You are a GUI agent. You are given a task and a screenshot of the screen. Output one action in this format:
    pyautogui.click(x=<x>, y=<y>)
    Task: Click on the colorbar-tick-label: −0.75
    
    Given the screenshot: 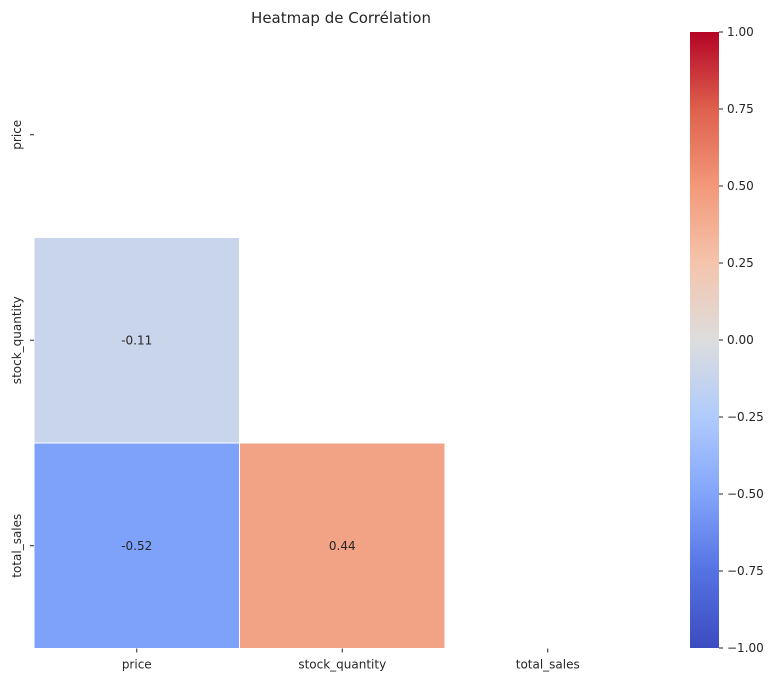 What is the action you would take?
    pyautogui.click(x=745, y=571)
    